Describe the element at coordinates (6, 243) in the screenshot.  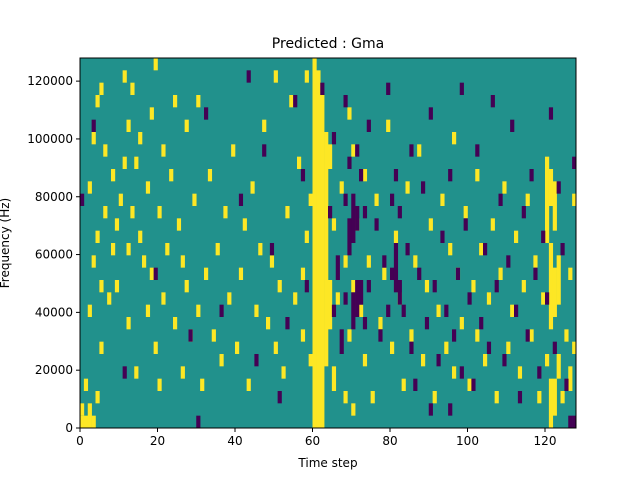
I see `y-axis-label: Frequency (Hz)` at that location.